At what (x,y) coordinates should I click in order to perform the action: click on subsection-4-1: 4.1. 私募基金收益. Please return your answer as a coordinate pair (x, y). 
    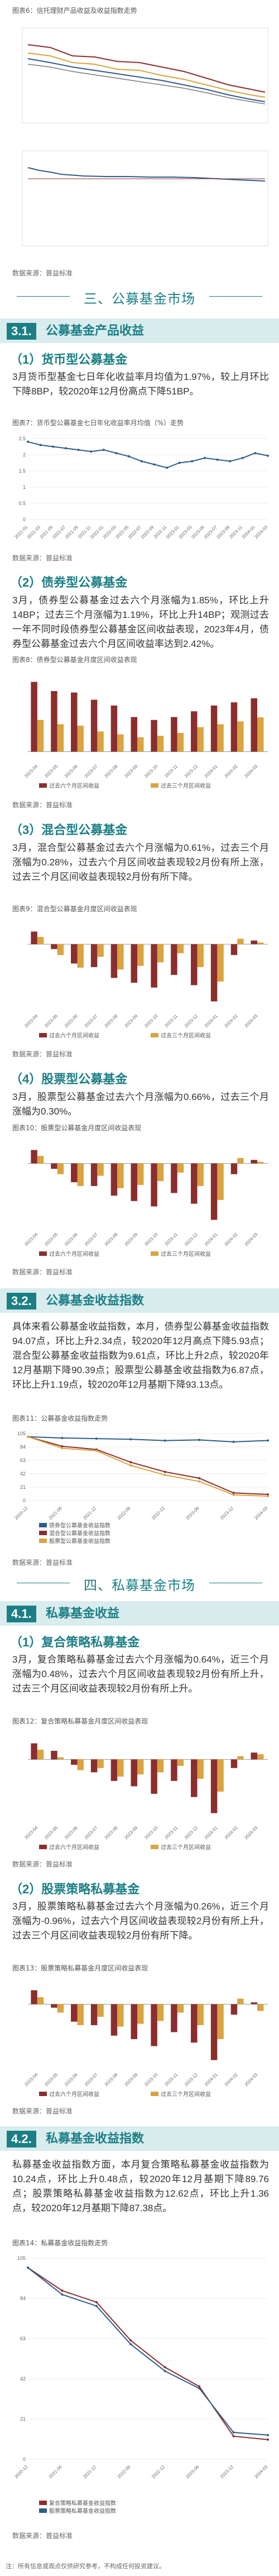
    Looking at the image, I should click on (139, 1613).